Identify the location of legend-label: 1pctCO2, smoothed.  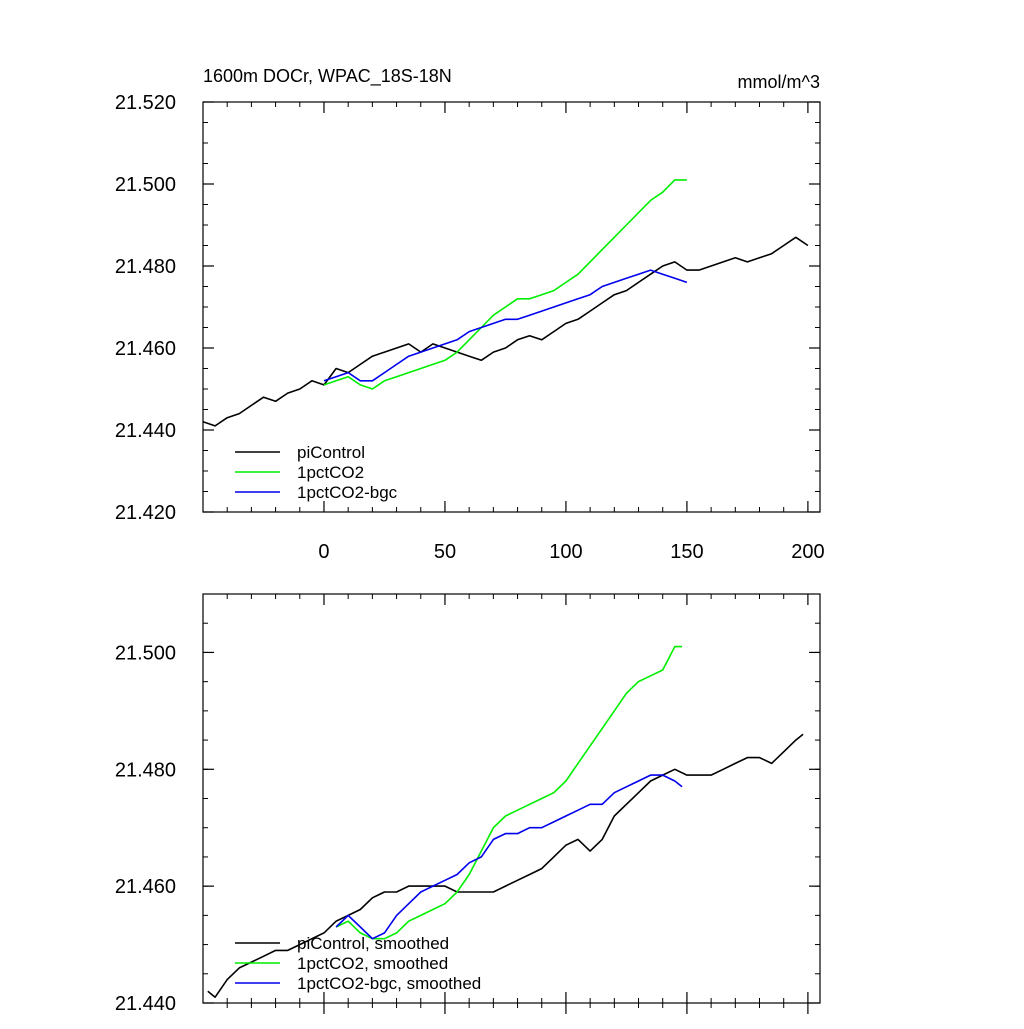
(372, 963).